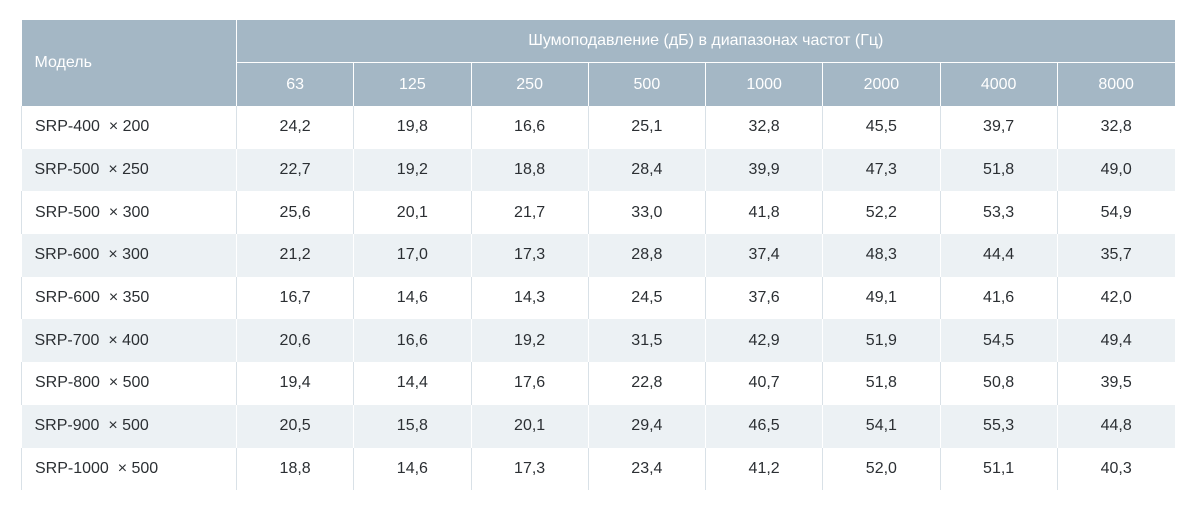  Describe the element at coordinates (999, 84) in the screenshot. I see `frequency-header: 4000` at that location.